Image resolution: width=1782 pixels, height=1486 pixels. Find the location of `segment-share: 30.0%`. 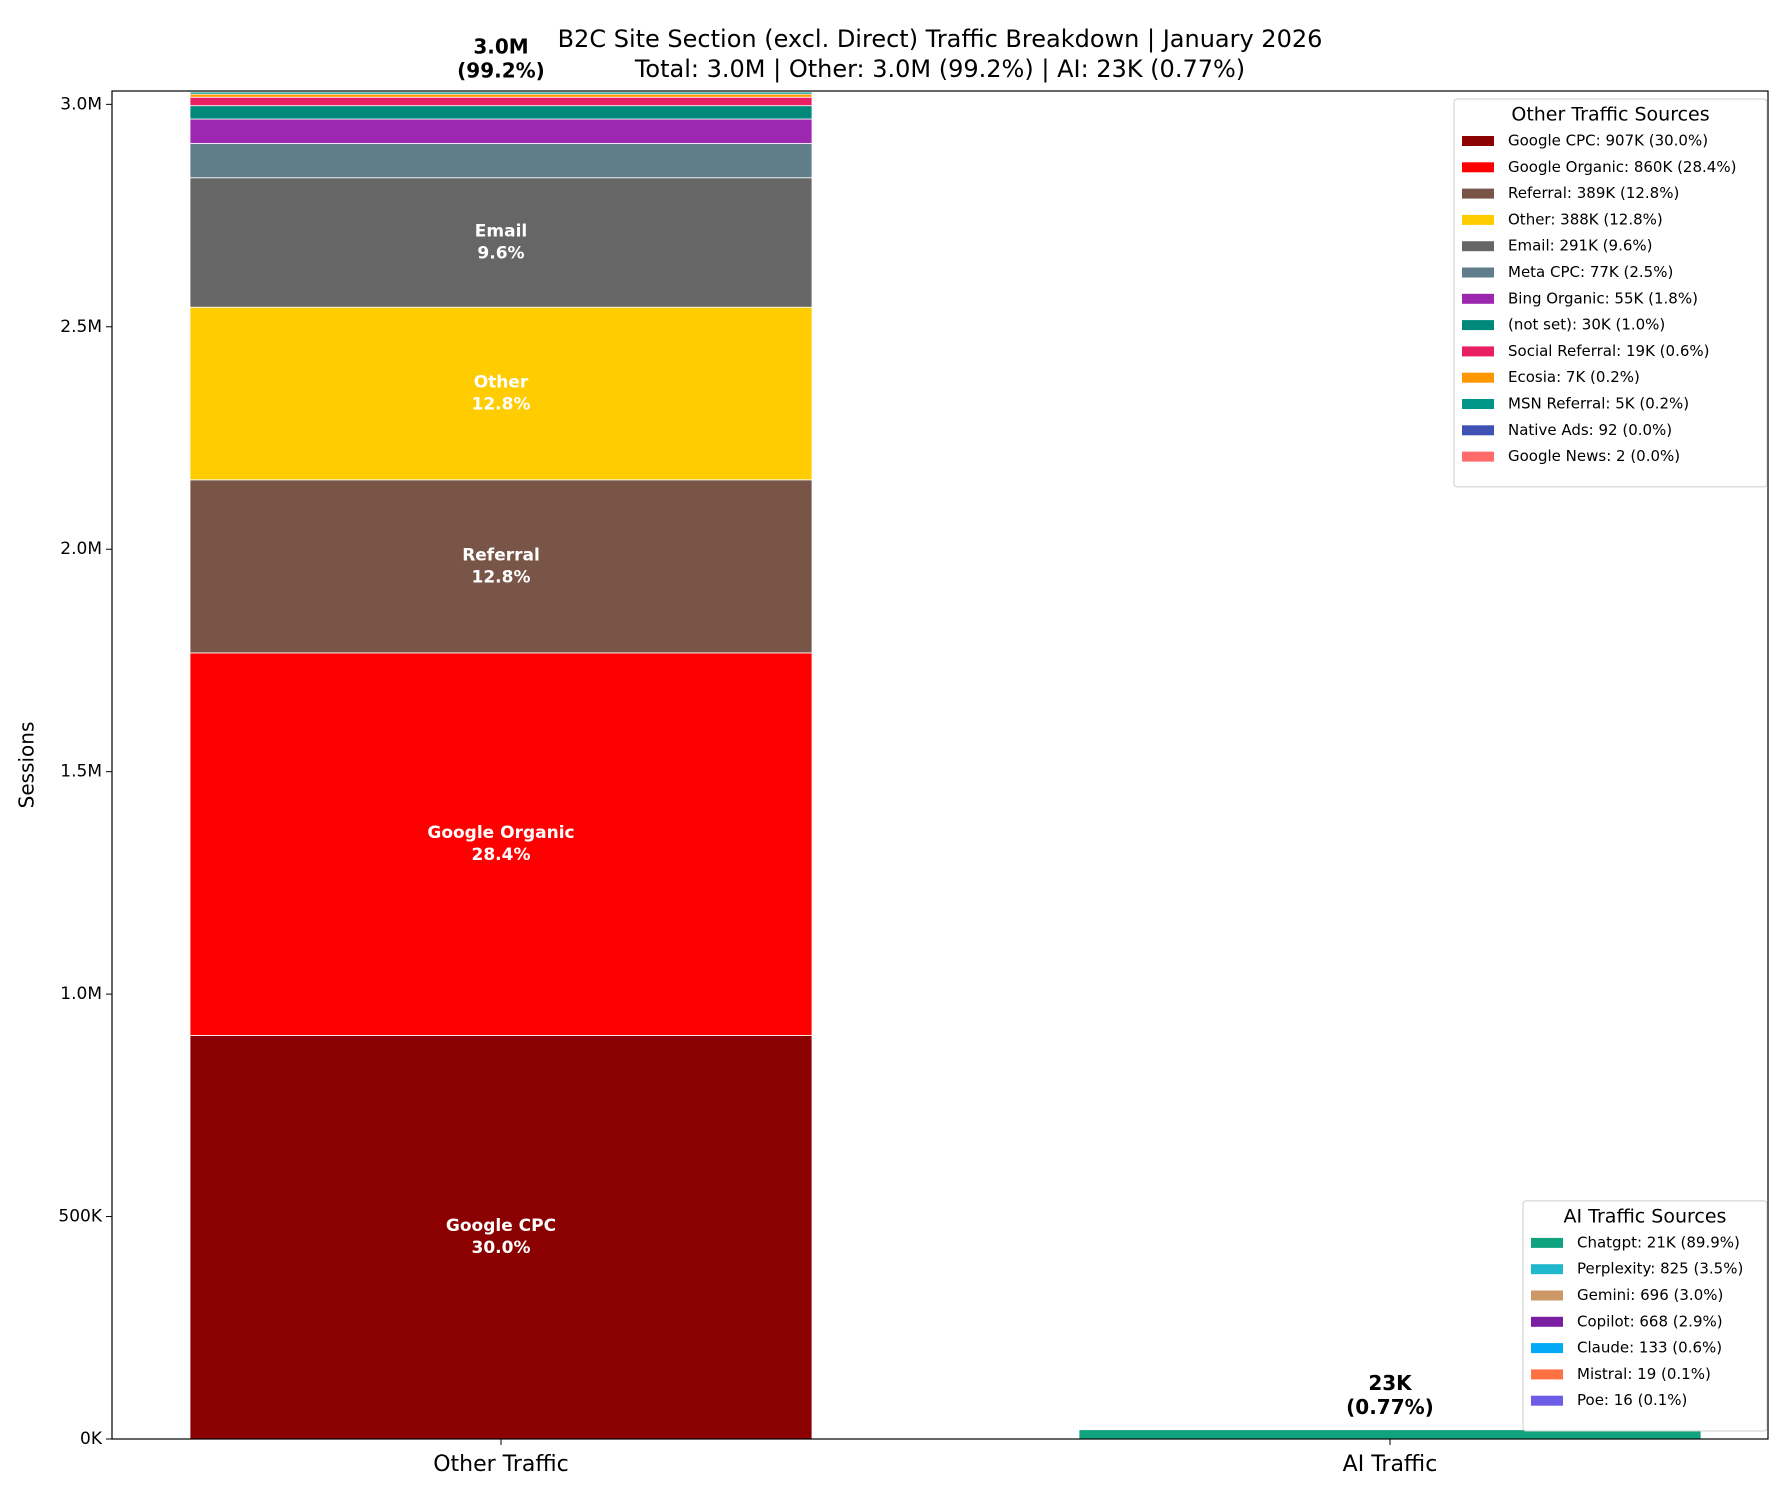

segment-share: 30.0% is located at coordinates (501, 1248).